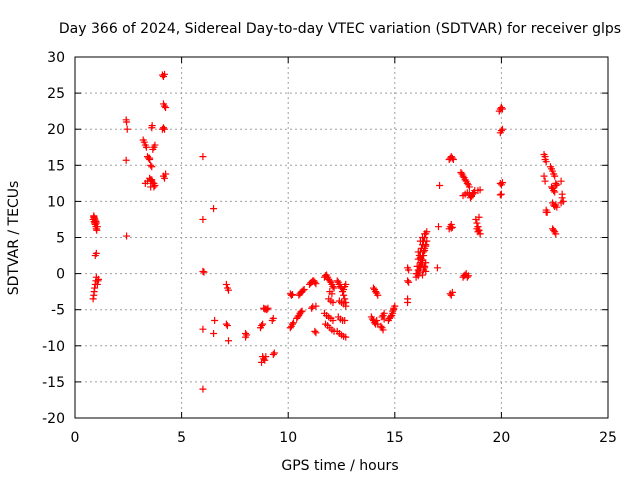 This screenshot has height=480, width=640. I want to click on x-axis-label: GPS time / hours, so click(339, 466).